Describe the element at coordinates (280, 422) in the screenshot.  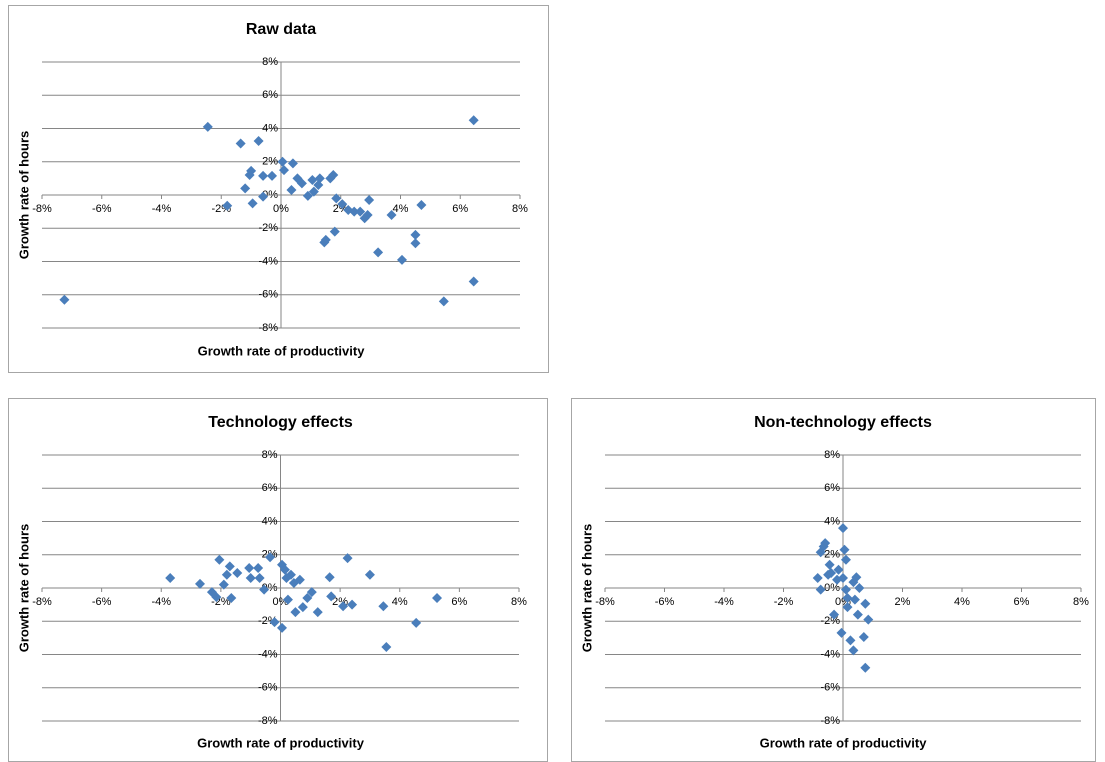
I see `chart-title: Technology effects` at that location.